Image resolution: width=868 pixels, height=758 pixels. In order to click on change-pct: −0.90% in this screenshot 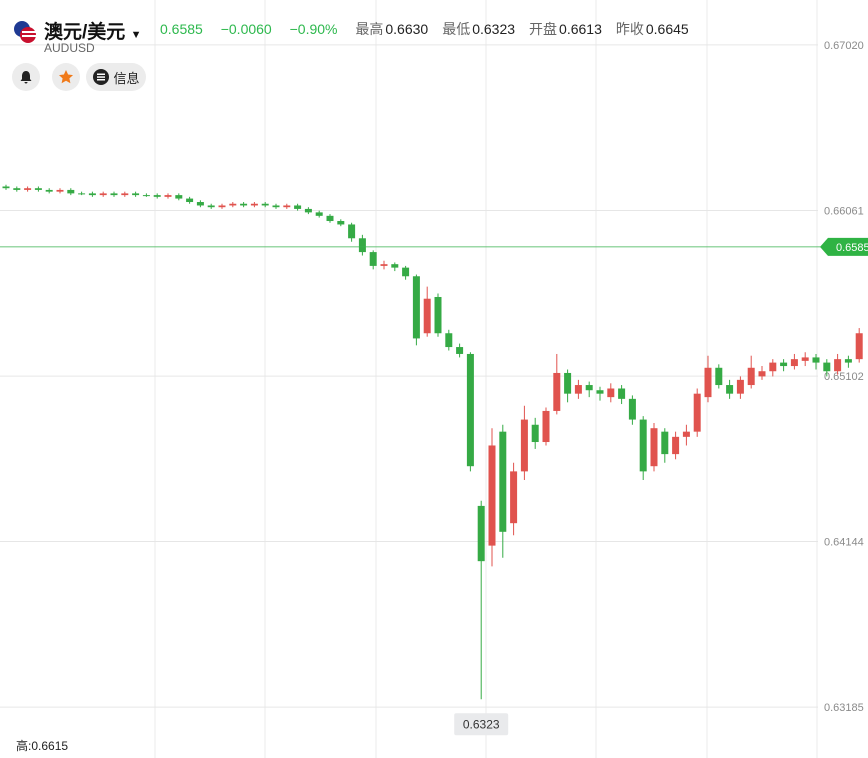, I will do `click(313, 29)`.